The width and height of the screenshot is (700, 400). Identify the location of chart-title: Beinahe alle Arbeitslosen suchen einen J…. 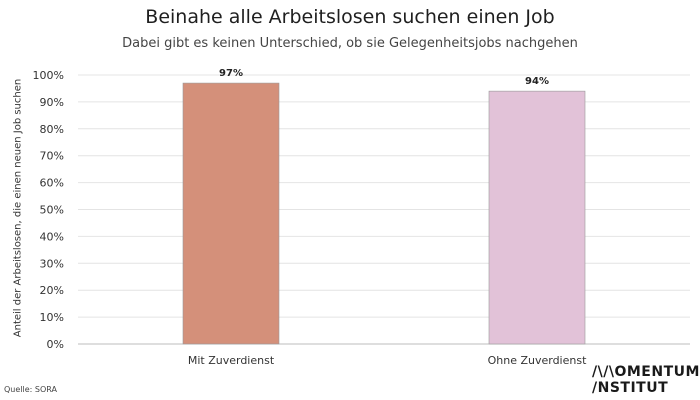
(350, 17).